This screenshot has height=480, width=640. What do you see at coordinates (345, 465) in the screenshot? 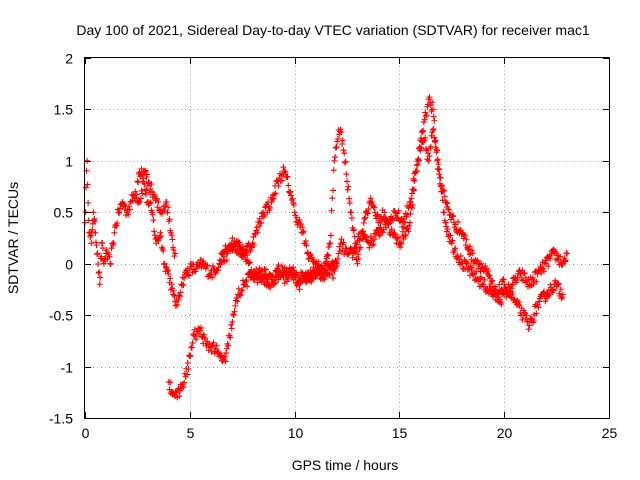
I see `x-axis-title: GPS time / hours` at bounding box center [345, 465].